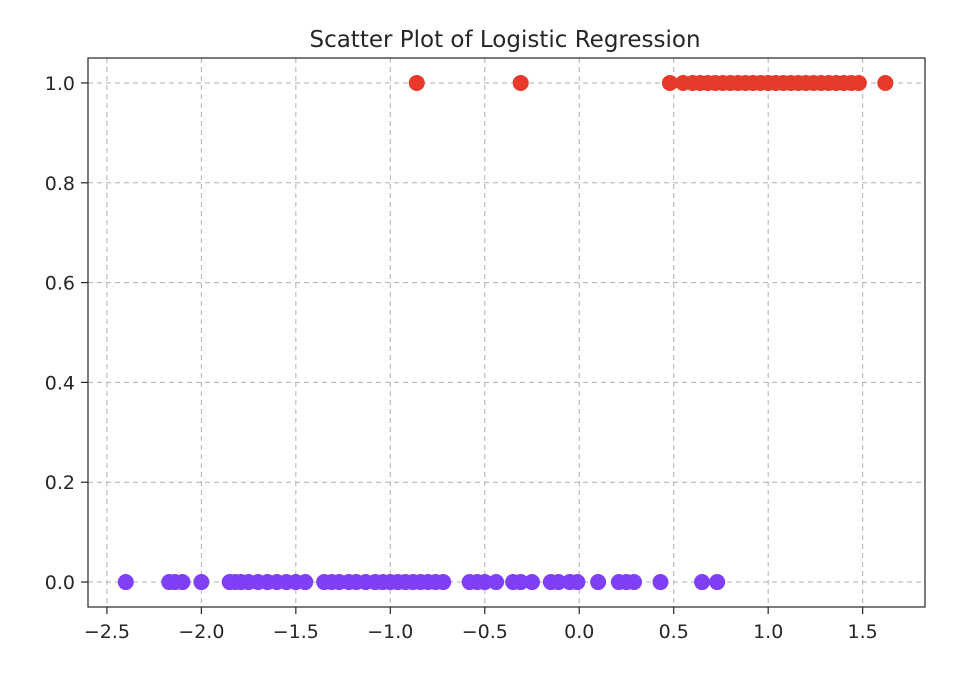 This screenshot has height=676, width=956. Describe the element at coordinates (579, 632) in the screenshot. I see `x-tick-label: 0.0` at that location.